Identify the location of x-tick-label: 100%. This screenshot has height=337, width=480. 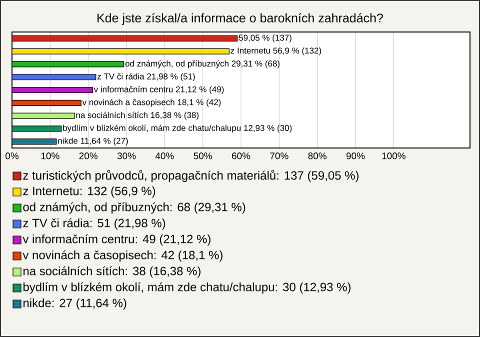
(394, 156).